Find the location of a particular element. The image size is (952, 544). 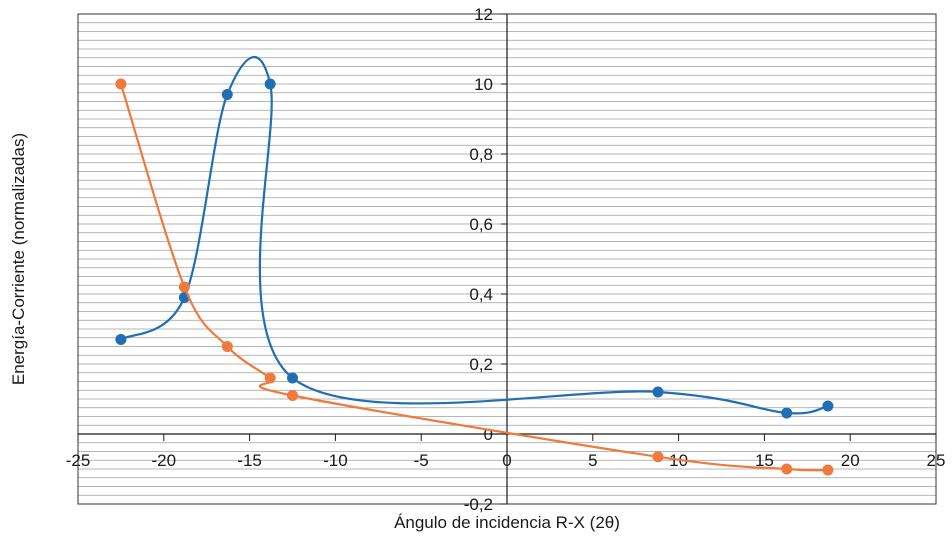

y-tick-label: 12 is located at coordinates (483, 14).